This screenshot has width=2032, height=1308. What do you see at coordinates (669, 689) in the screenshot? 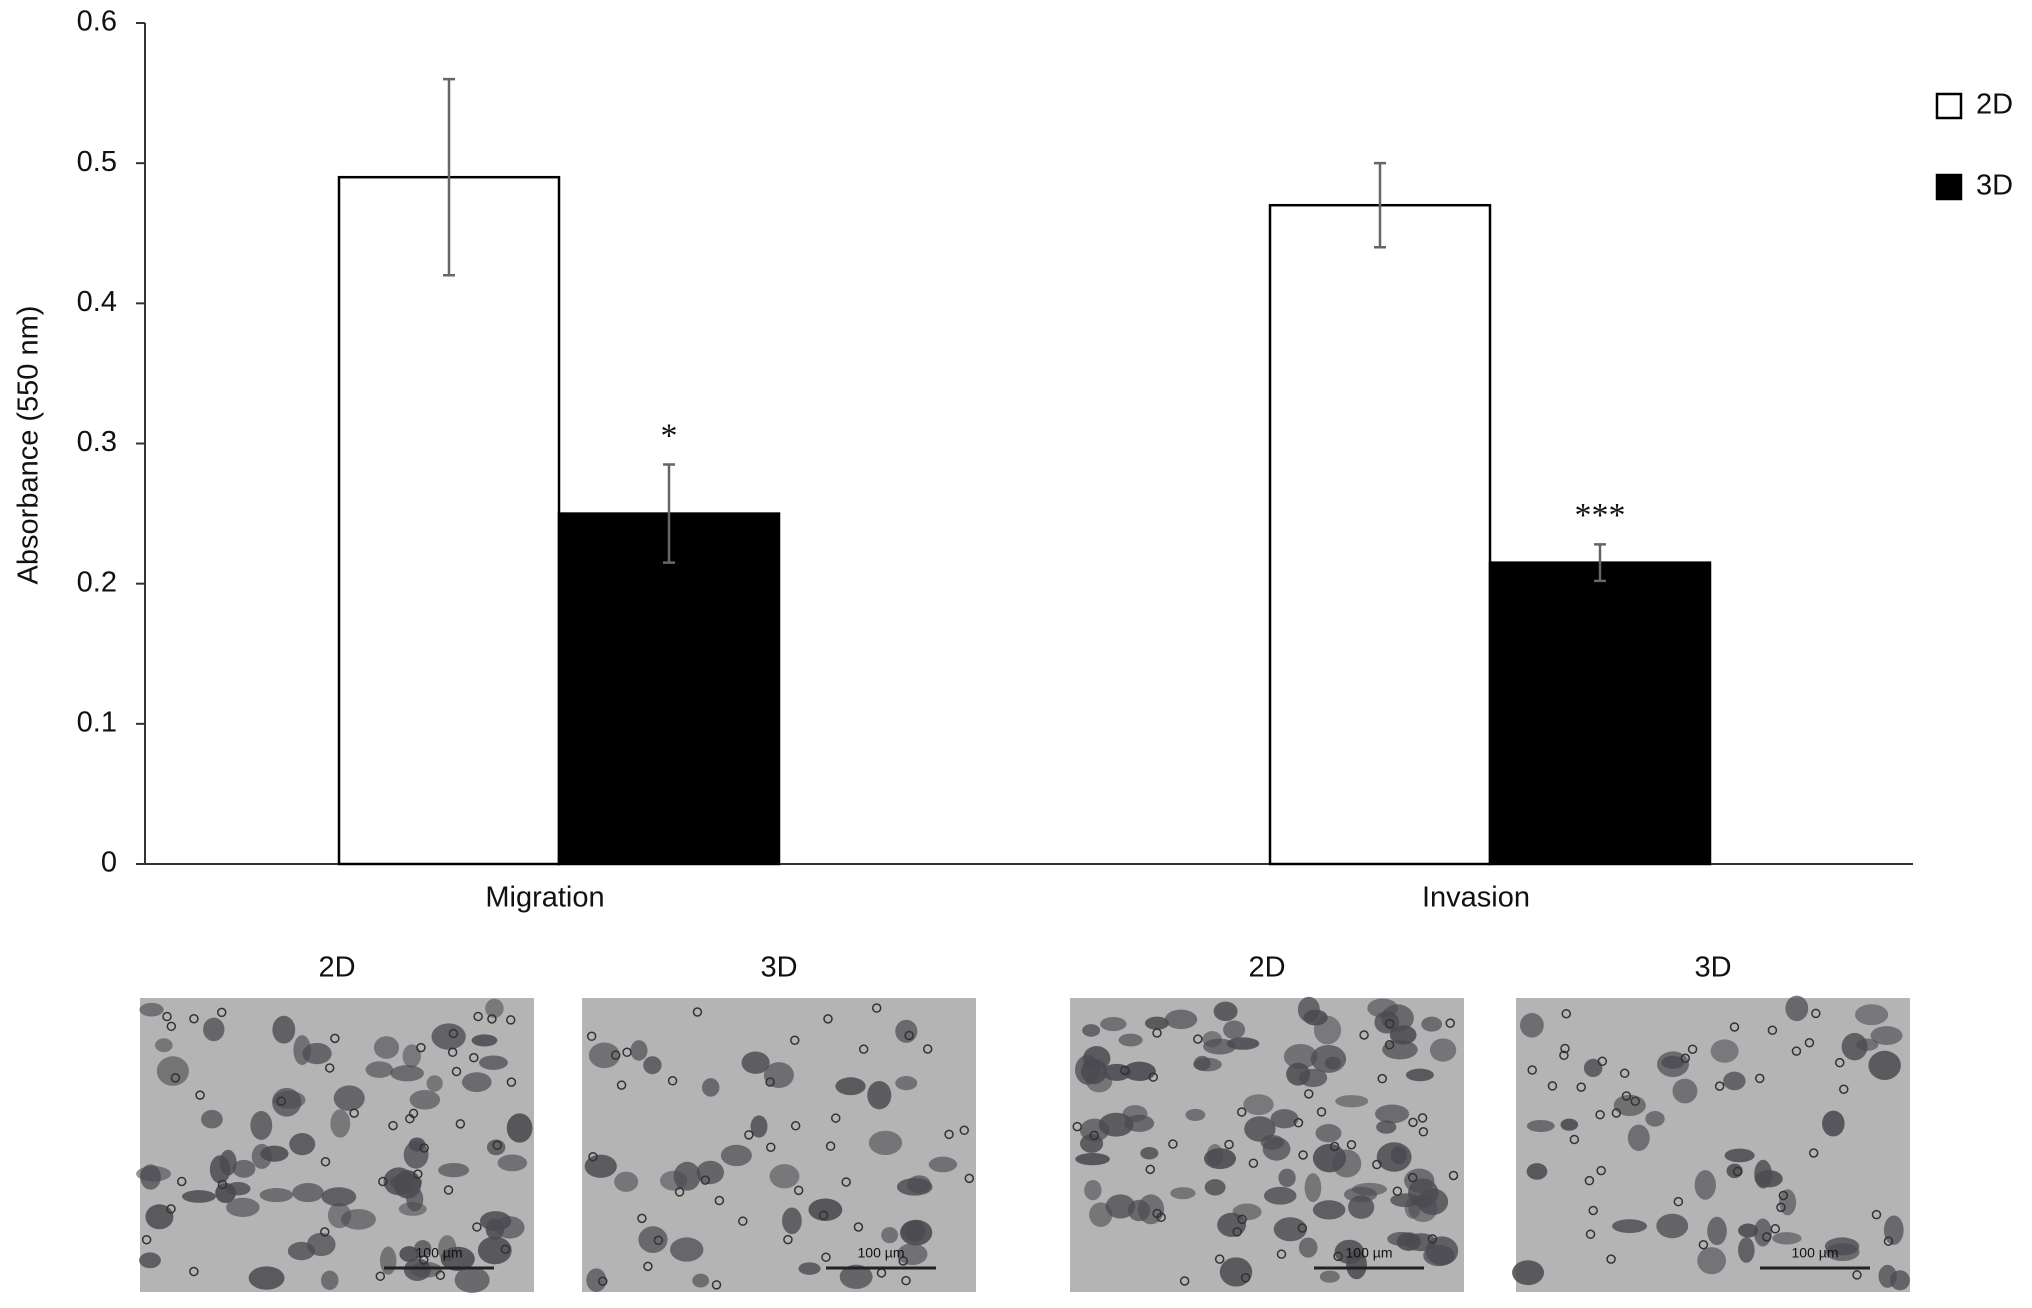
I see `bar` at bounding box center [669, 689].